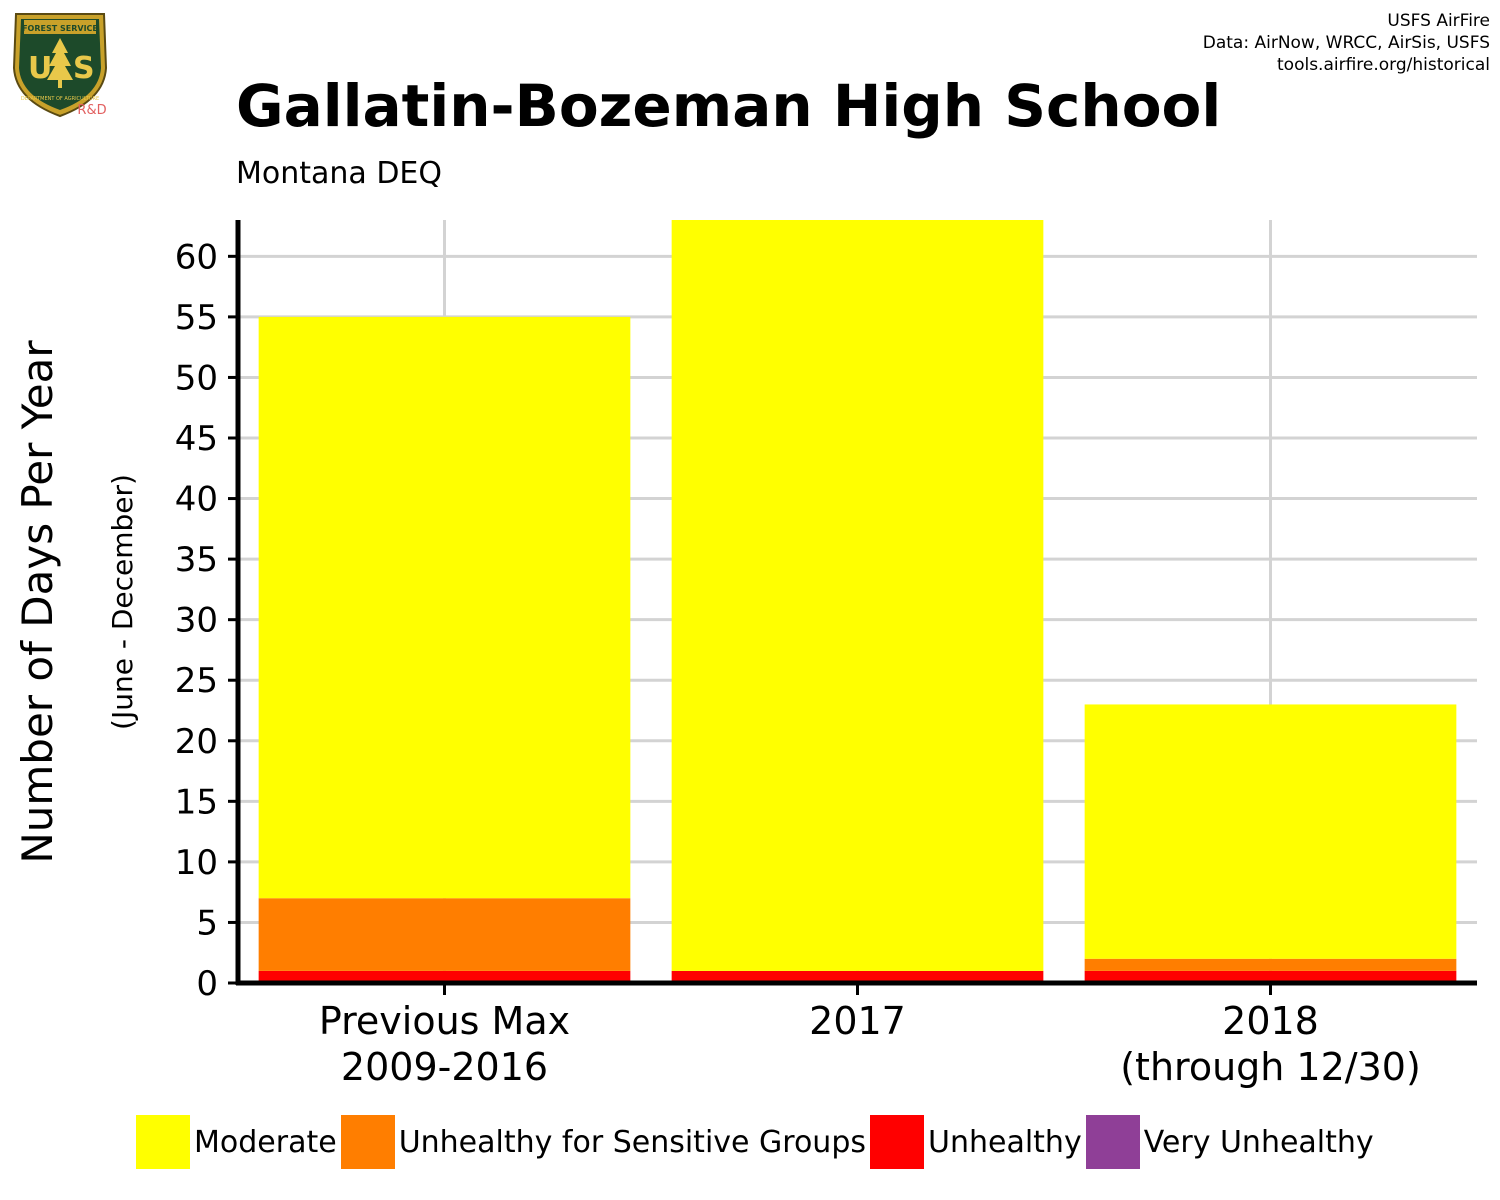 Image resolution: width=1500 pixels, height=1200 pixels. What do you see at coordinates (1270, 1067) in the screenshot?
I see `x-tick-label: (through 12/30)` at bounding box center [1270, 1067].